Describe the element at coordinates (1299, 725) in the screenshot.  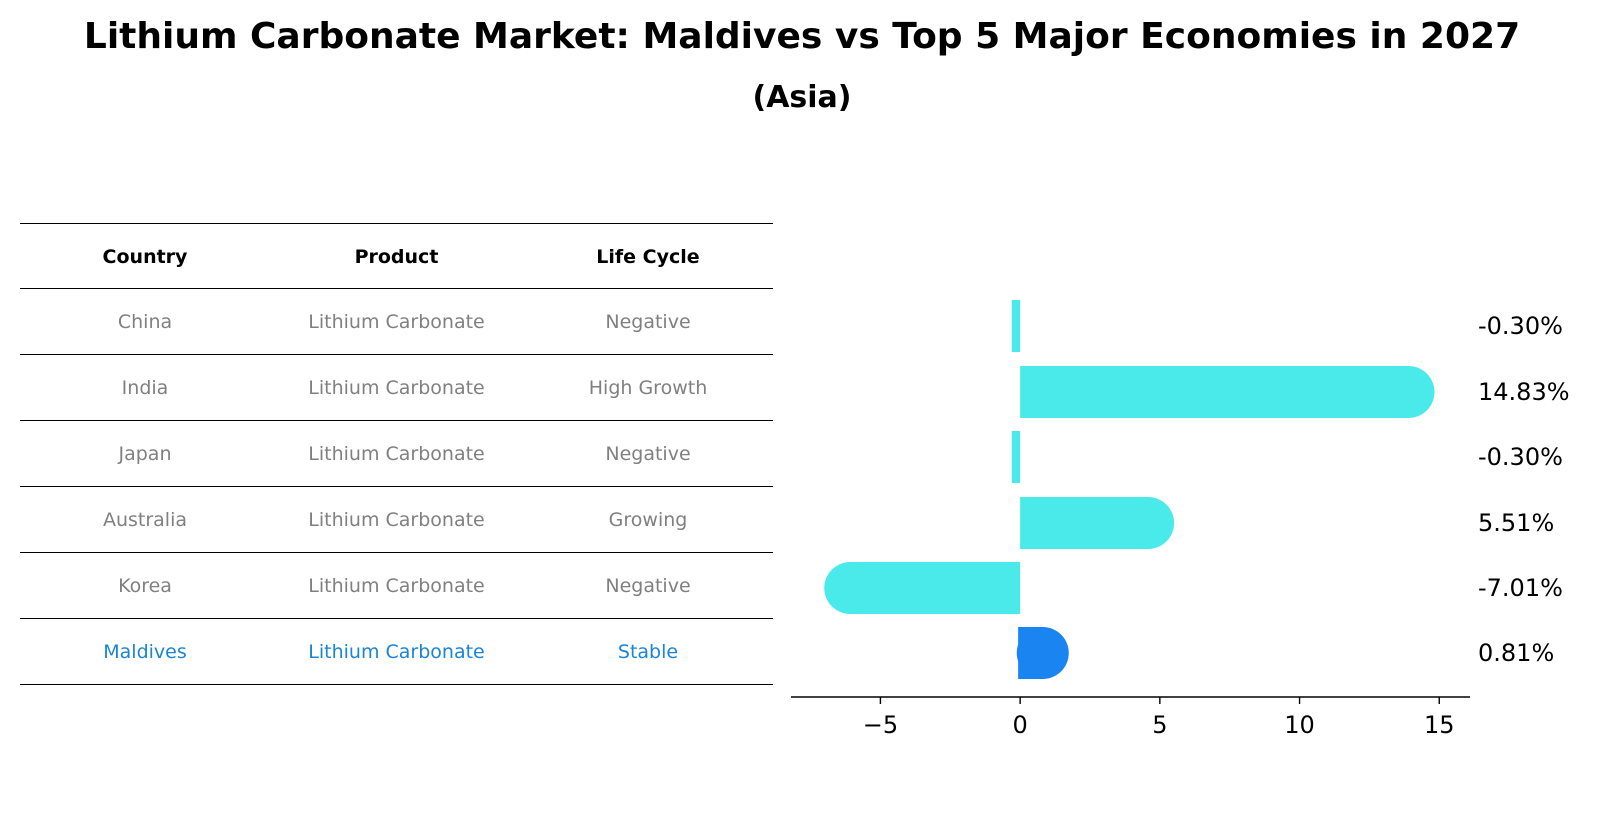
I see `x-tick-label-3: 10` at that location.